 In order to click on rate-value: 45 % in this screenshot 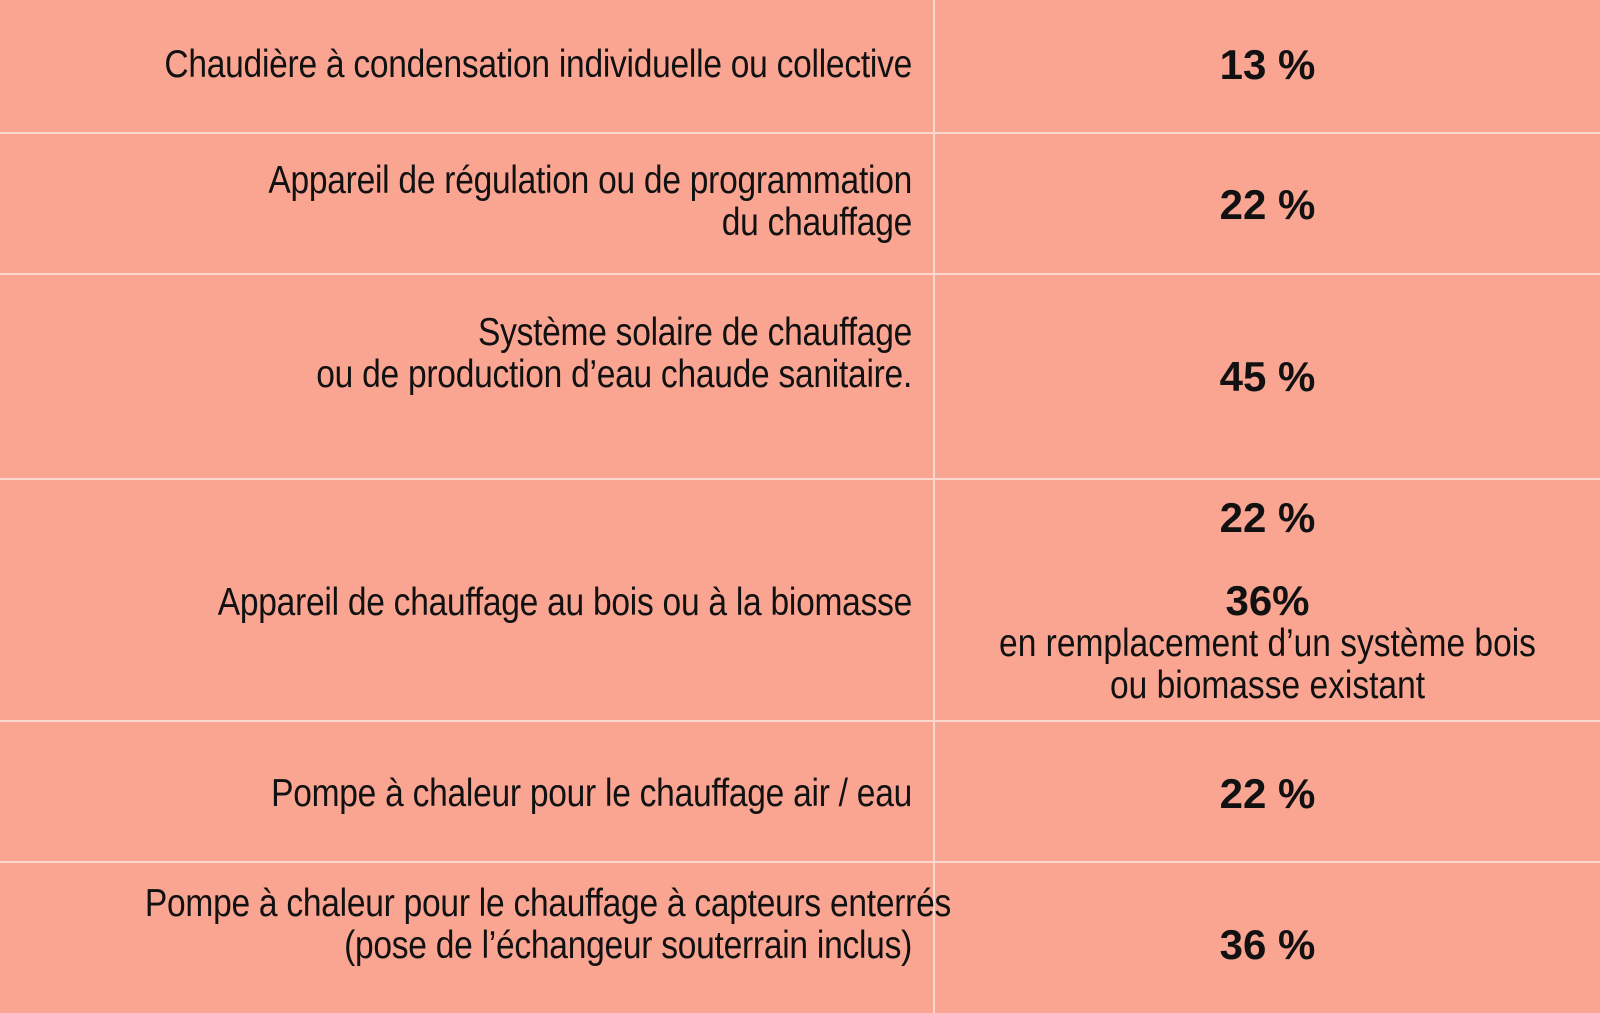, I will do `click(1267, 376)`.